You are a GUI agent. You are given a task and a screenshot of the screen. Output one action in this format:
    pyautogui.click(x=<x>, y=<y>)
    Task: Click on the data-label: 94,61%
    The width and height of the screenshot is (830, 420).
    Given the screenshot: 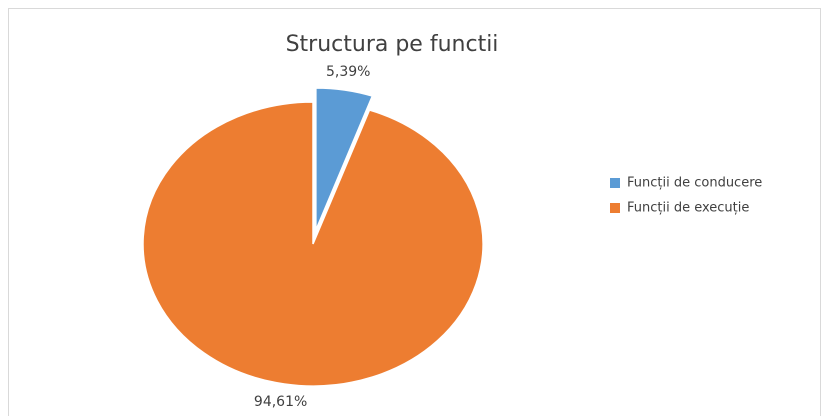 What is the action you would take?
    pyautogui.click(x=280, y=402)
    